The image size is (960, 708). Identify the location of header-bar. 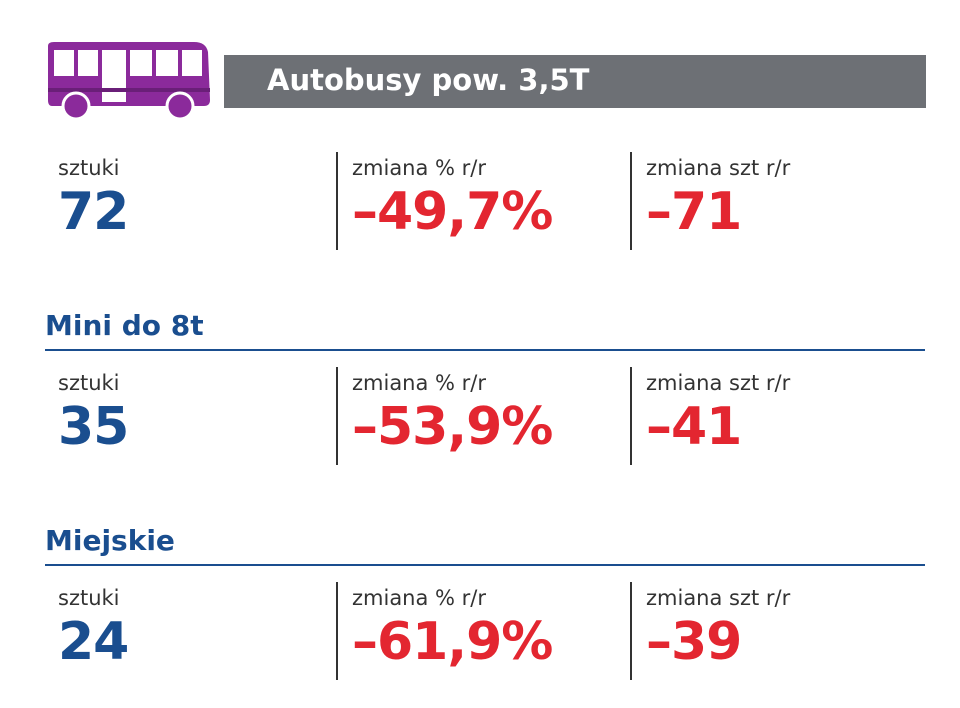
(575, 81).